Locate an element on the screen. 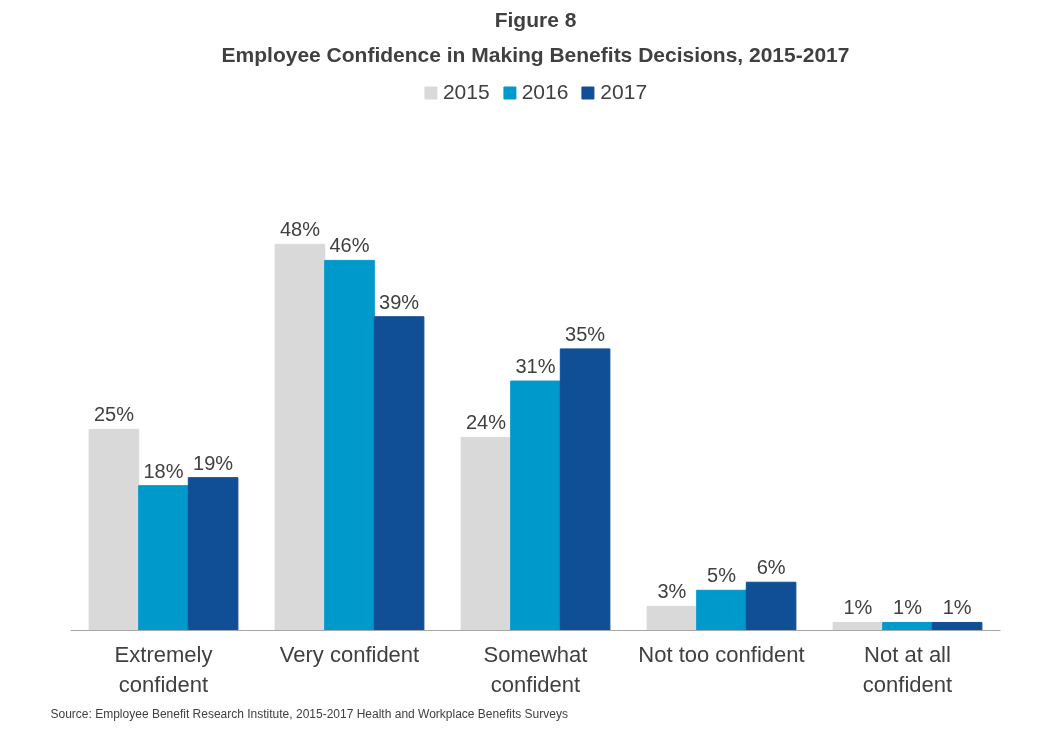 The height and width of the screenshot is (734, 1047). data-label: 25% is located at coordinates (114, 414).